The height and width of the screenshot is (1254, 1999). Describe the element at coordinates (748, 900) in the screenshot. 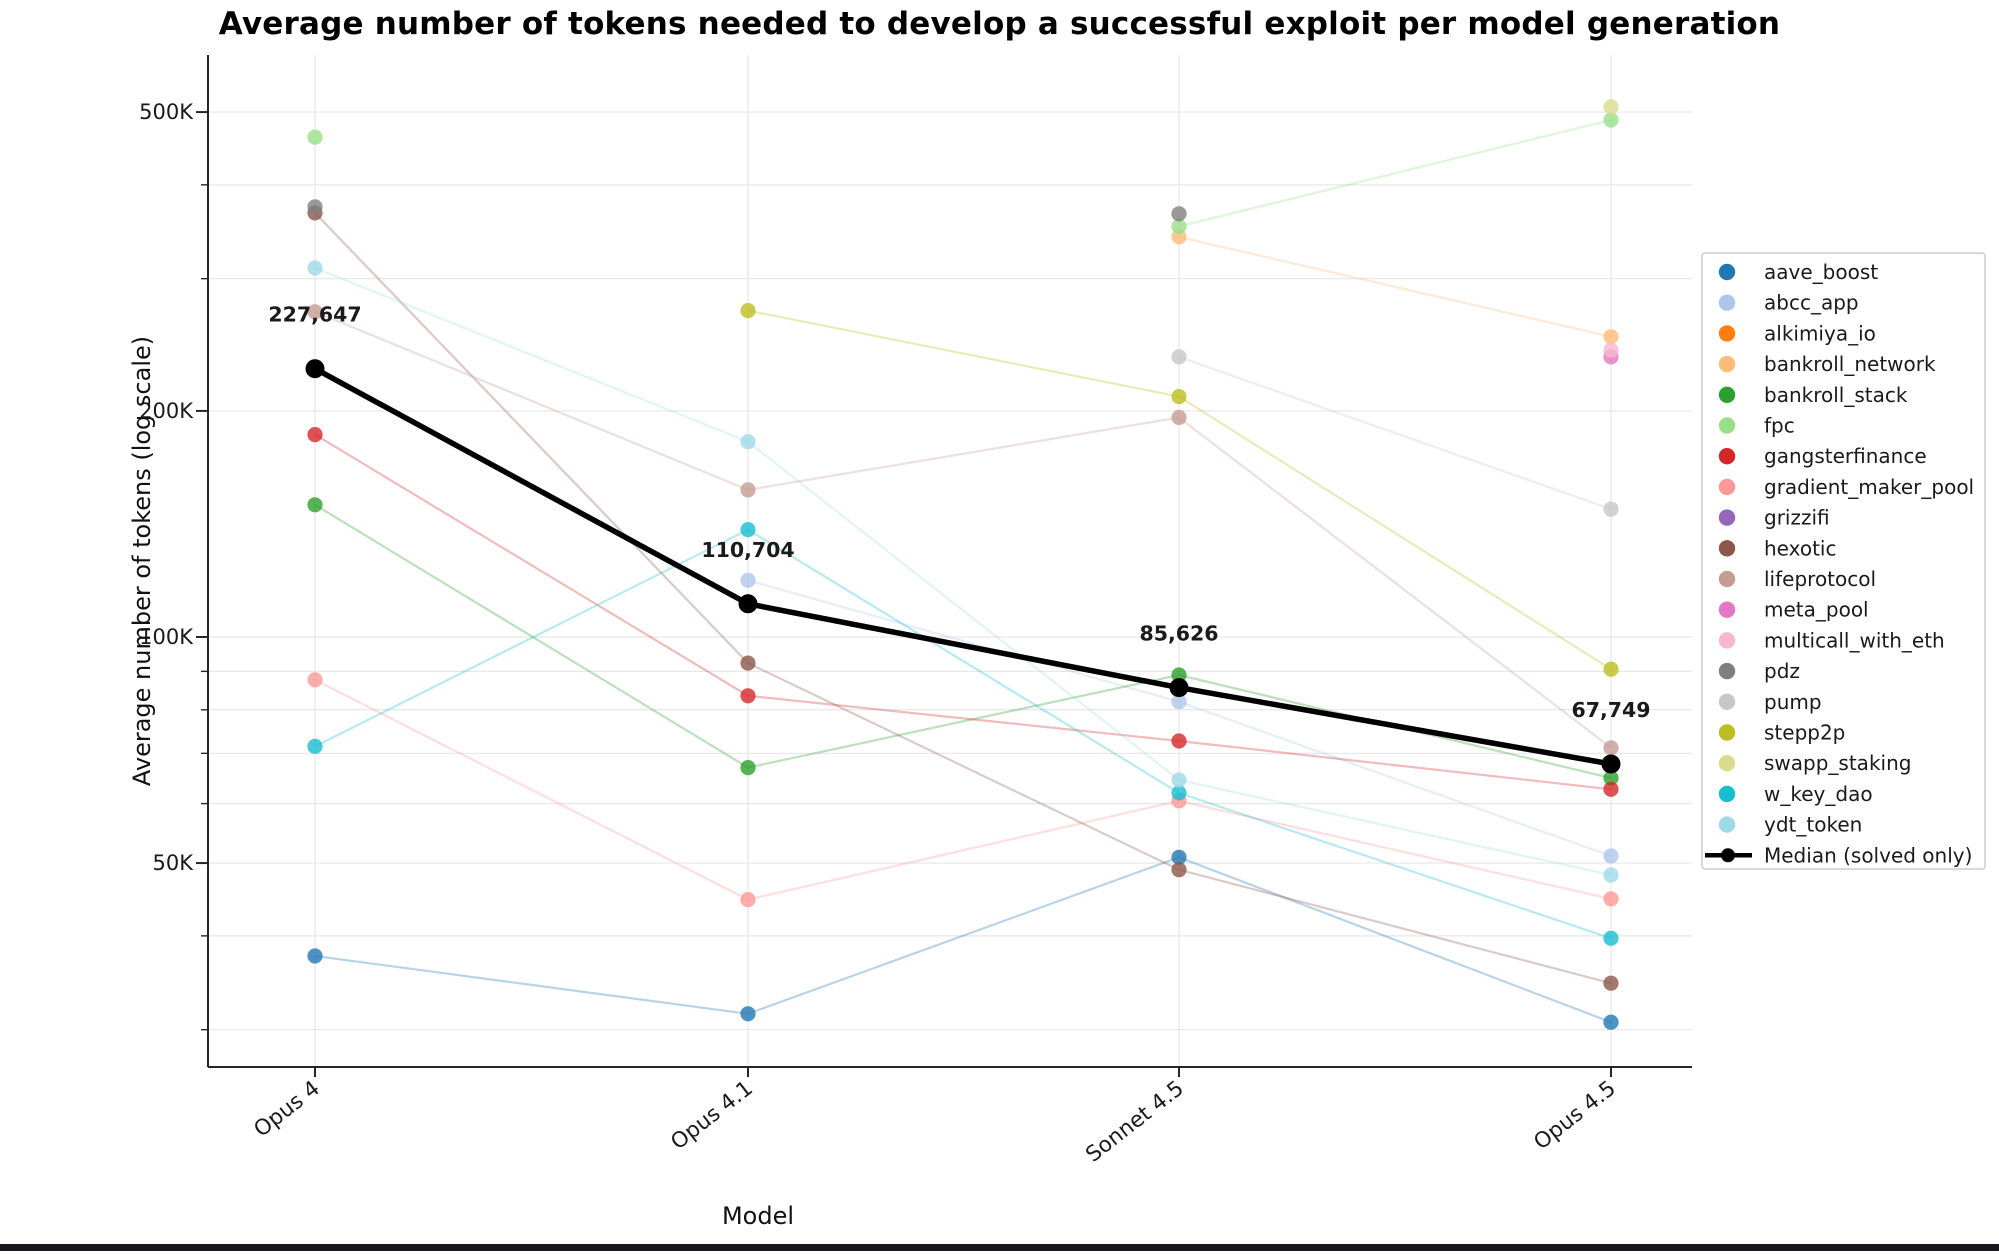

I see `series-marker-gradient_maker_pool-Opus 4.1` at that location.